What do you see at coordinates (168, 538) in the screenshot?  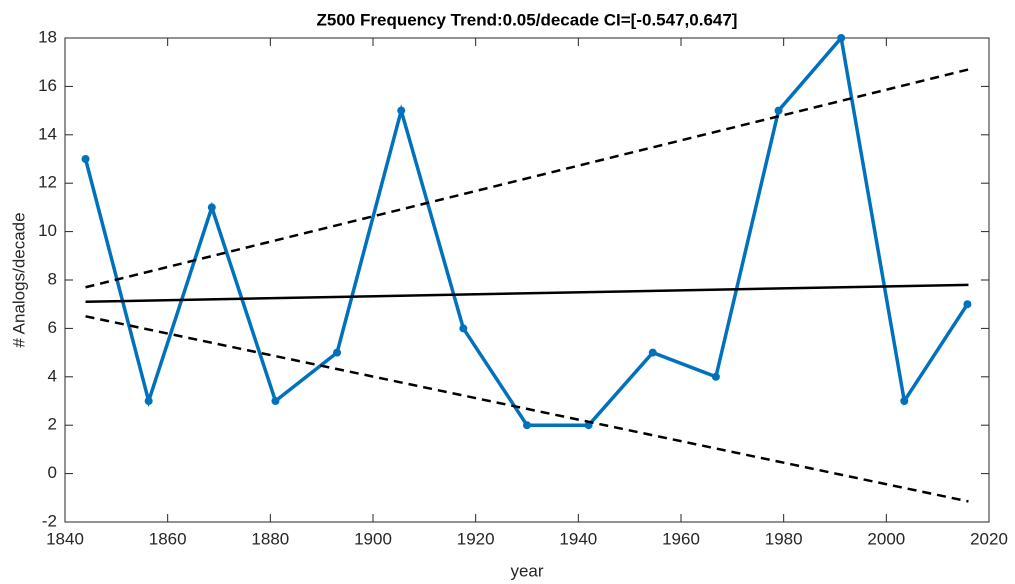 I see `x-tick-label: 1860` at bounding box center [168, 538].